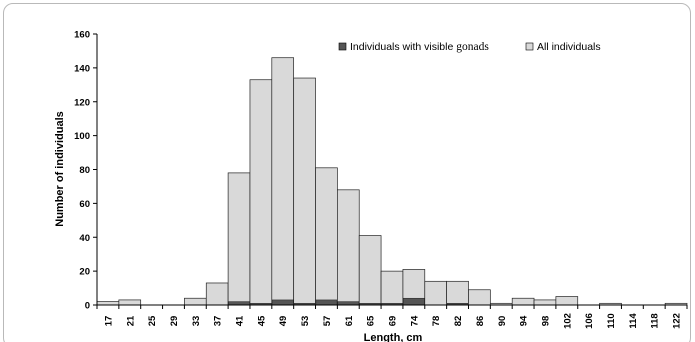  I want to click on x-tick-label-53: 53, so click(305, 321).